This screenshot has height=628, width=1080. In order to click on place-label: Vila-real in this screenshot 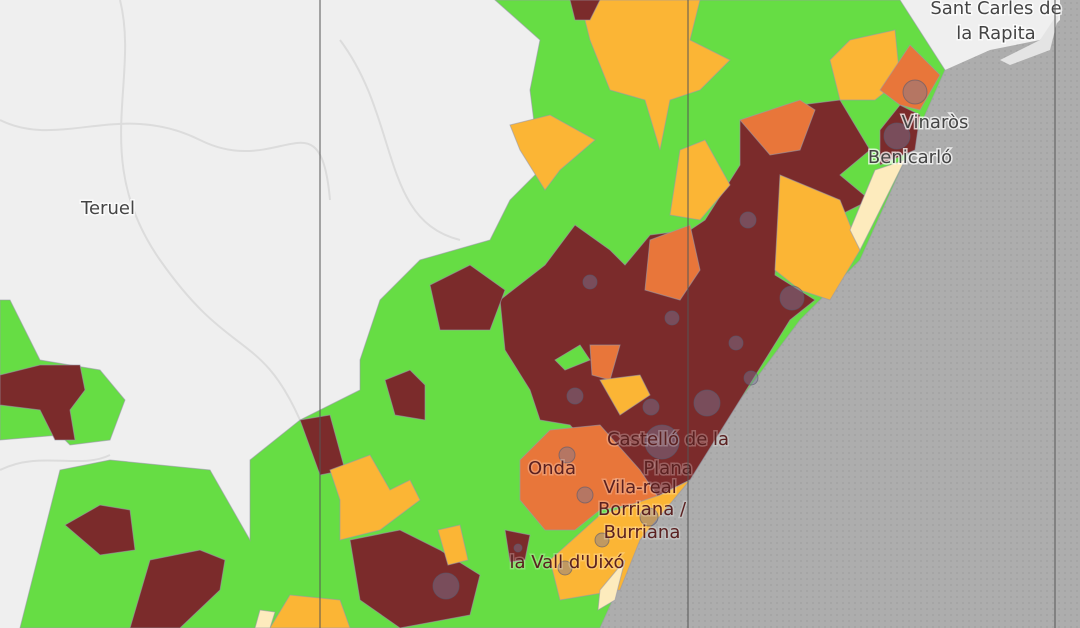, I will do `click(640, 487)`.